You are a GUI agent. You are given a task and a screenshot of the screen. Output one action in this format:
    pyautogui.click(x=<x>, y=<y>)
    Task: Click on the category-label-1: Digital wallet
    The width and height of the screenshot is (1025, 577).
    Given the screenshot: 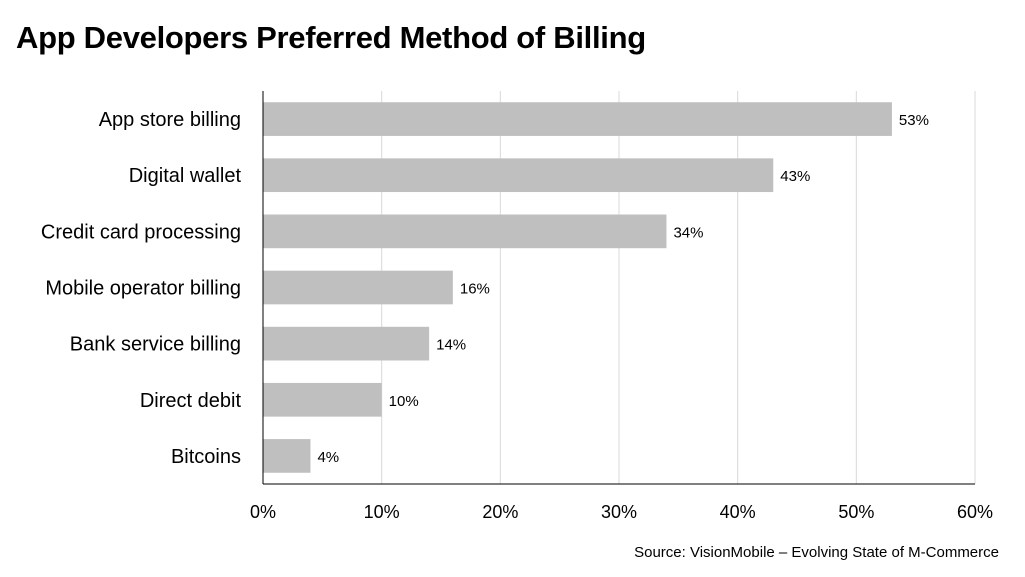 What is the action you would take?
    pyautogui.click(x=185, y=176)
    